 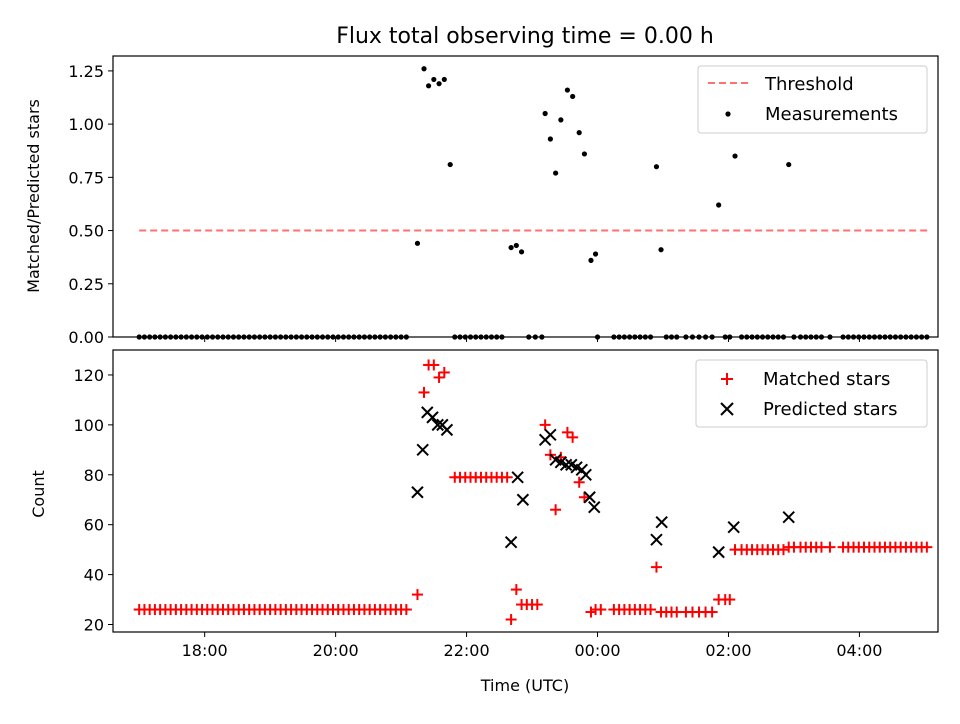 I want to click on top-y-tick-label: 0.50, so click(x=86, y=231).